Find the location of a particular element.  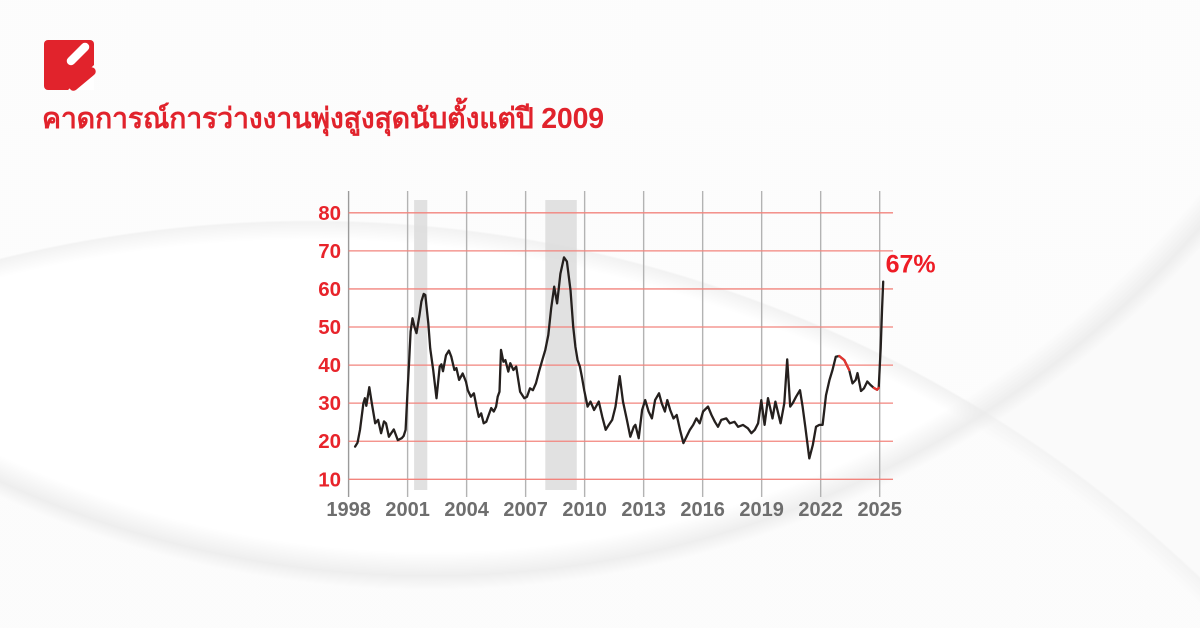

x-tick-label: 2010 is located at coordinates (584, 510).